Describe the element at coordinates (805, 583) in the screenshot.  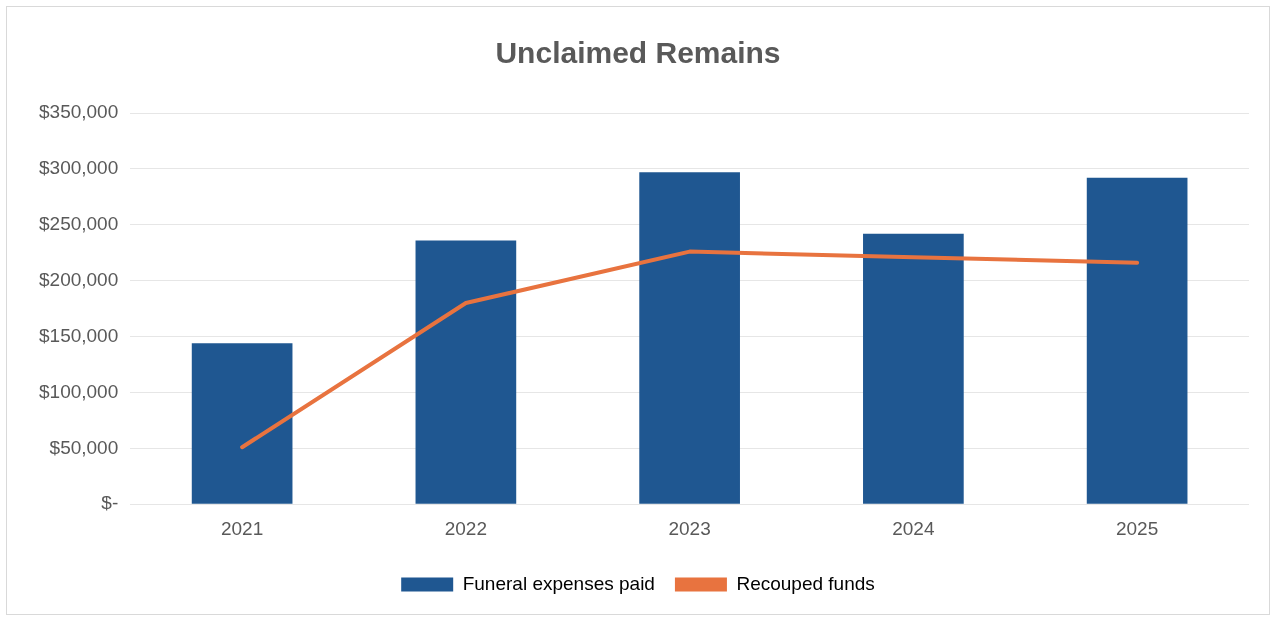
I see `legend-label: Recouped funds` at that location.